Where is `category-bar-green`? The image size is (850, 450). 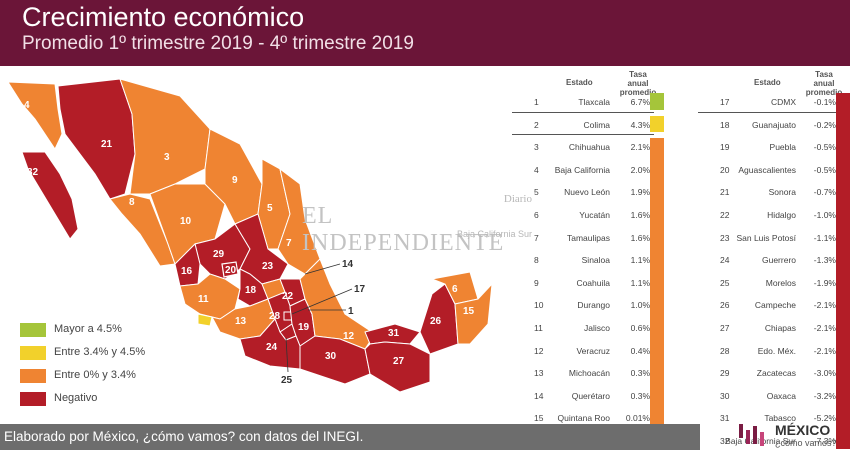
category-bar-green is located at coordinates (657, 101).